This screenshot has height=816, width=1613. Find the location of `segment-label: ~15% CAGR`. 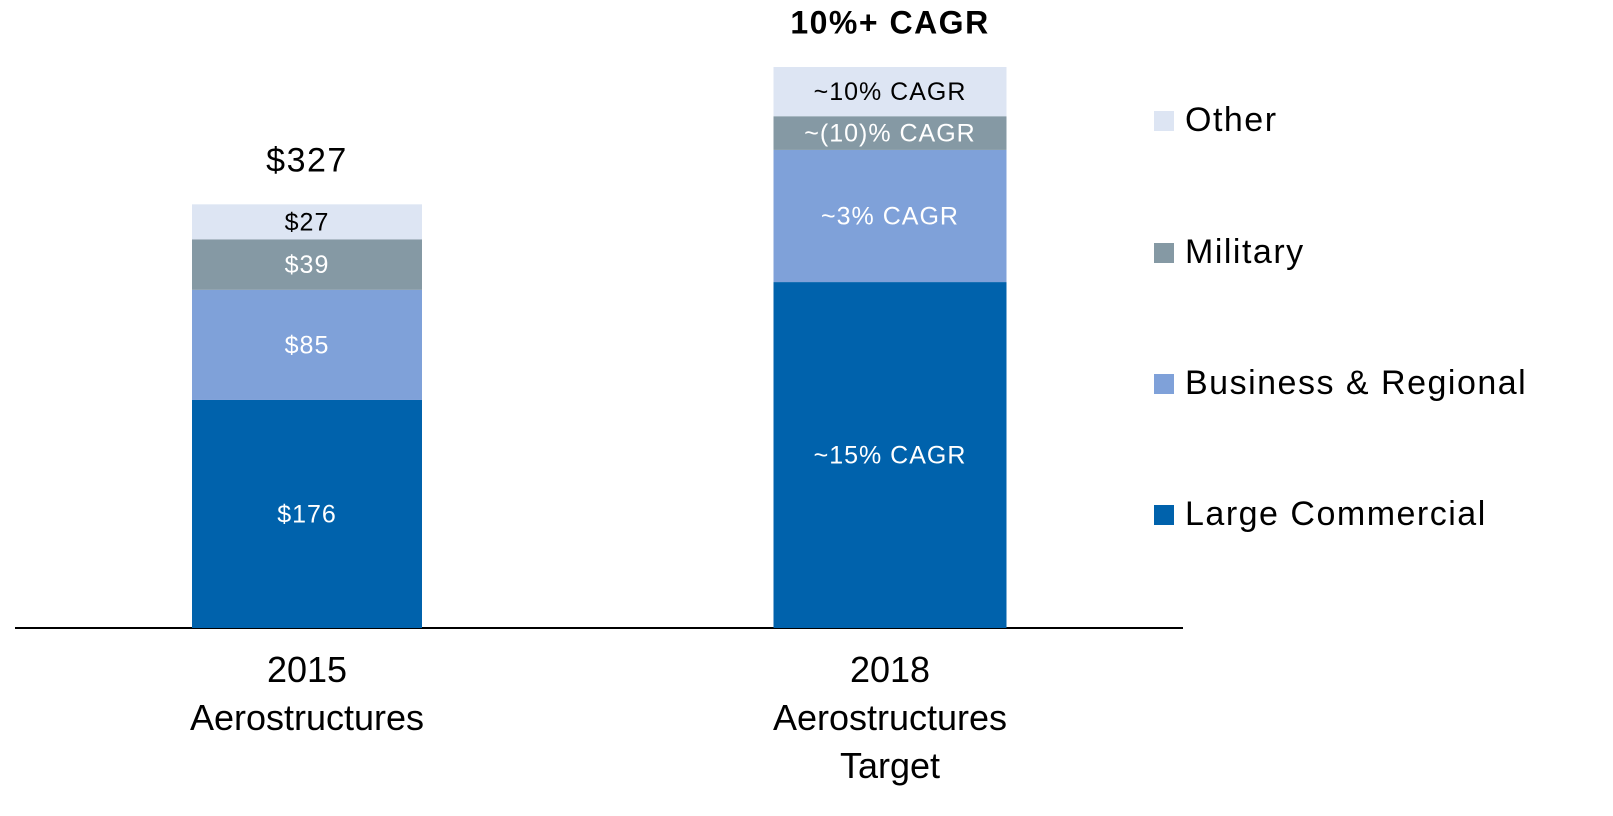

segment-label: ~15% CAGR is located at coordinates (890, 456).